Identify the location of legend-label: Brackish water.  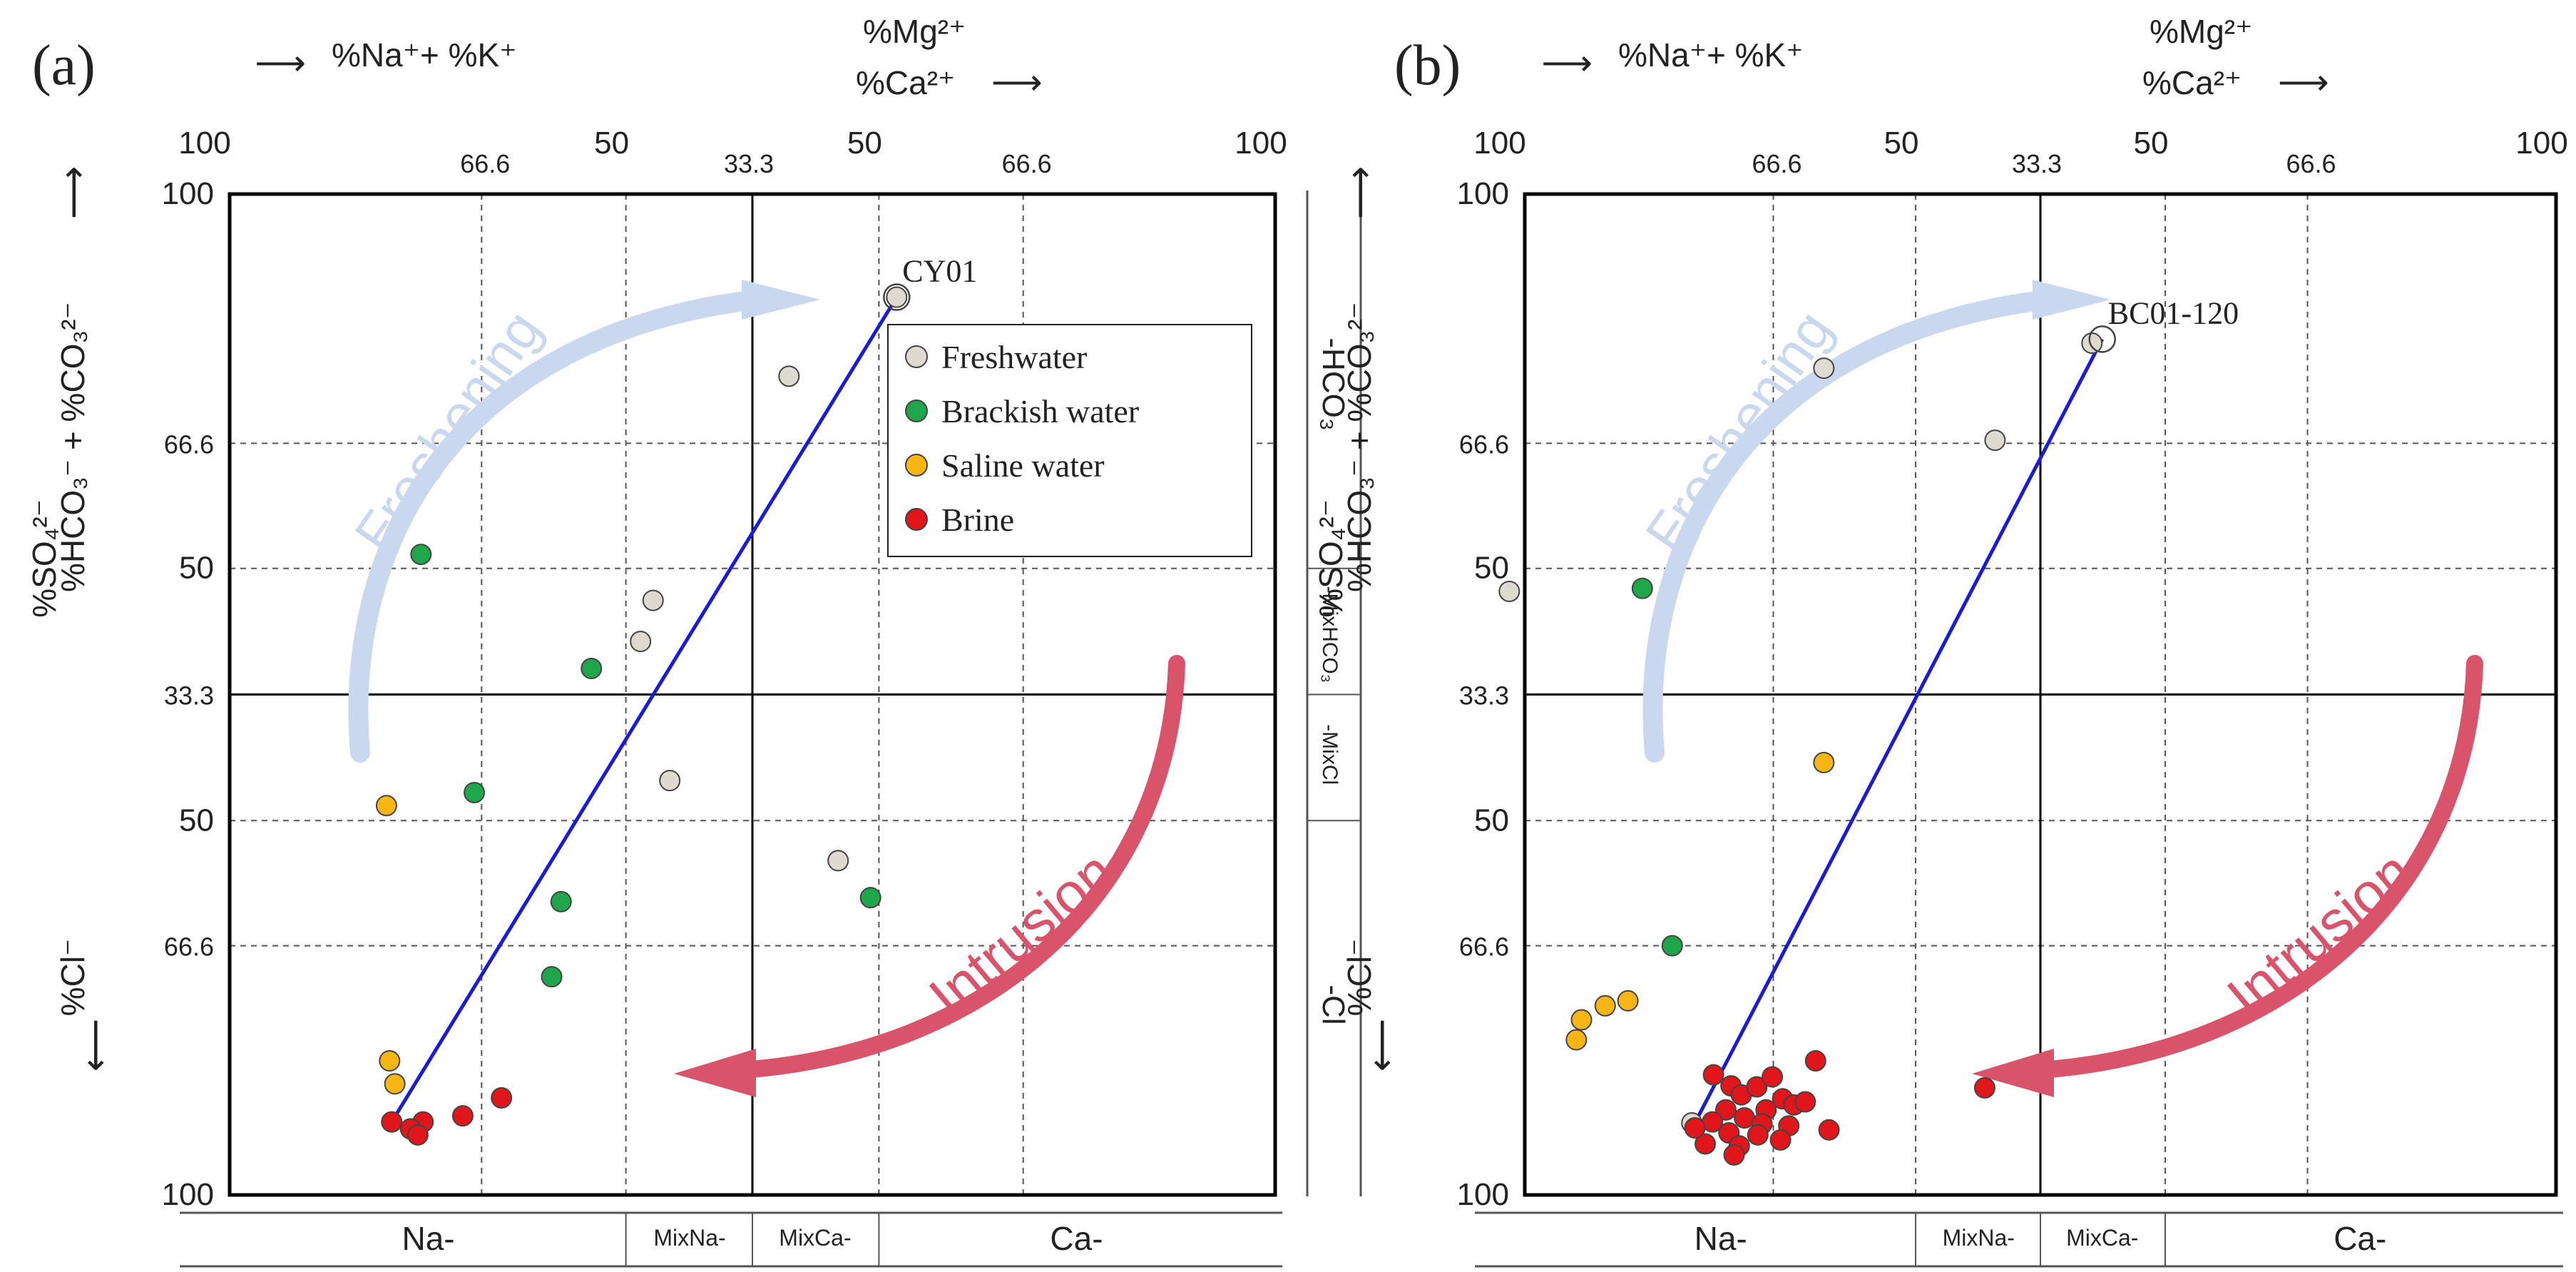
(1040, 411).